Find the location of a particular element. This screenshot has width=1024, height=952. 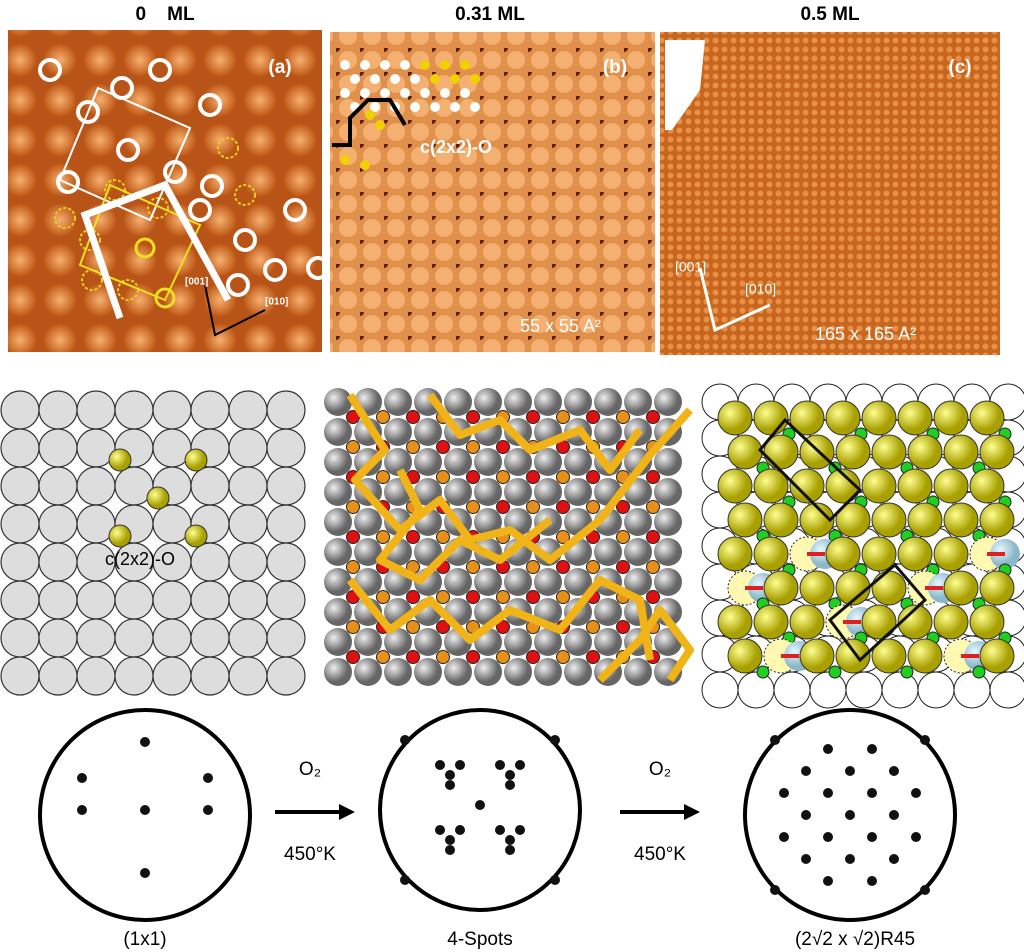

pattern-label: (1x1) is located at coordinates (144, 939).